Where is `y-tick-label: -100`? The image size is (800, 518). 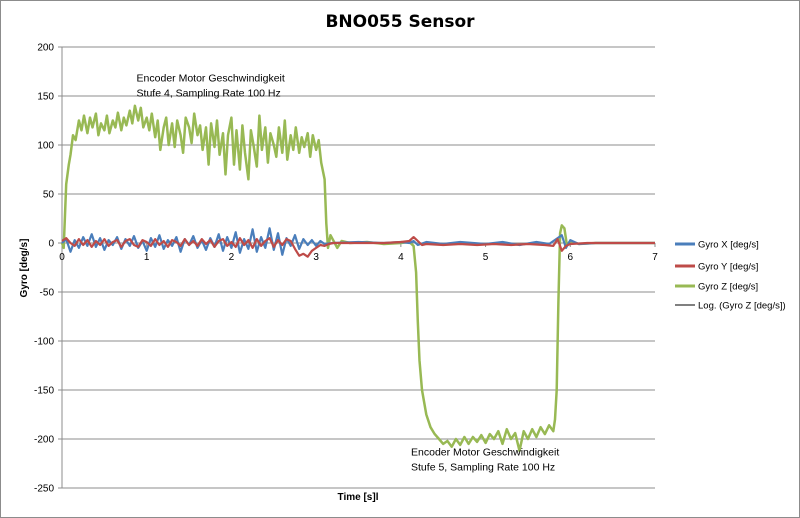 y-tick-label: -100 is located at coordinates (44, 342).